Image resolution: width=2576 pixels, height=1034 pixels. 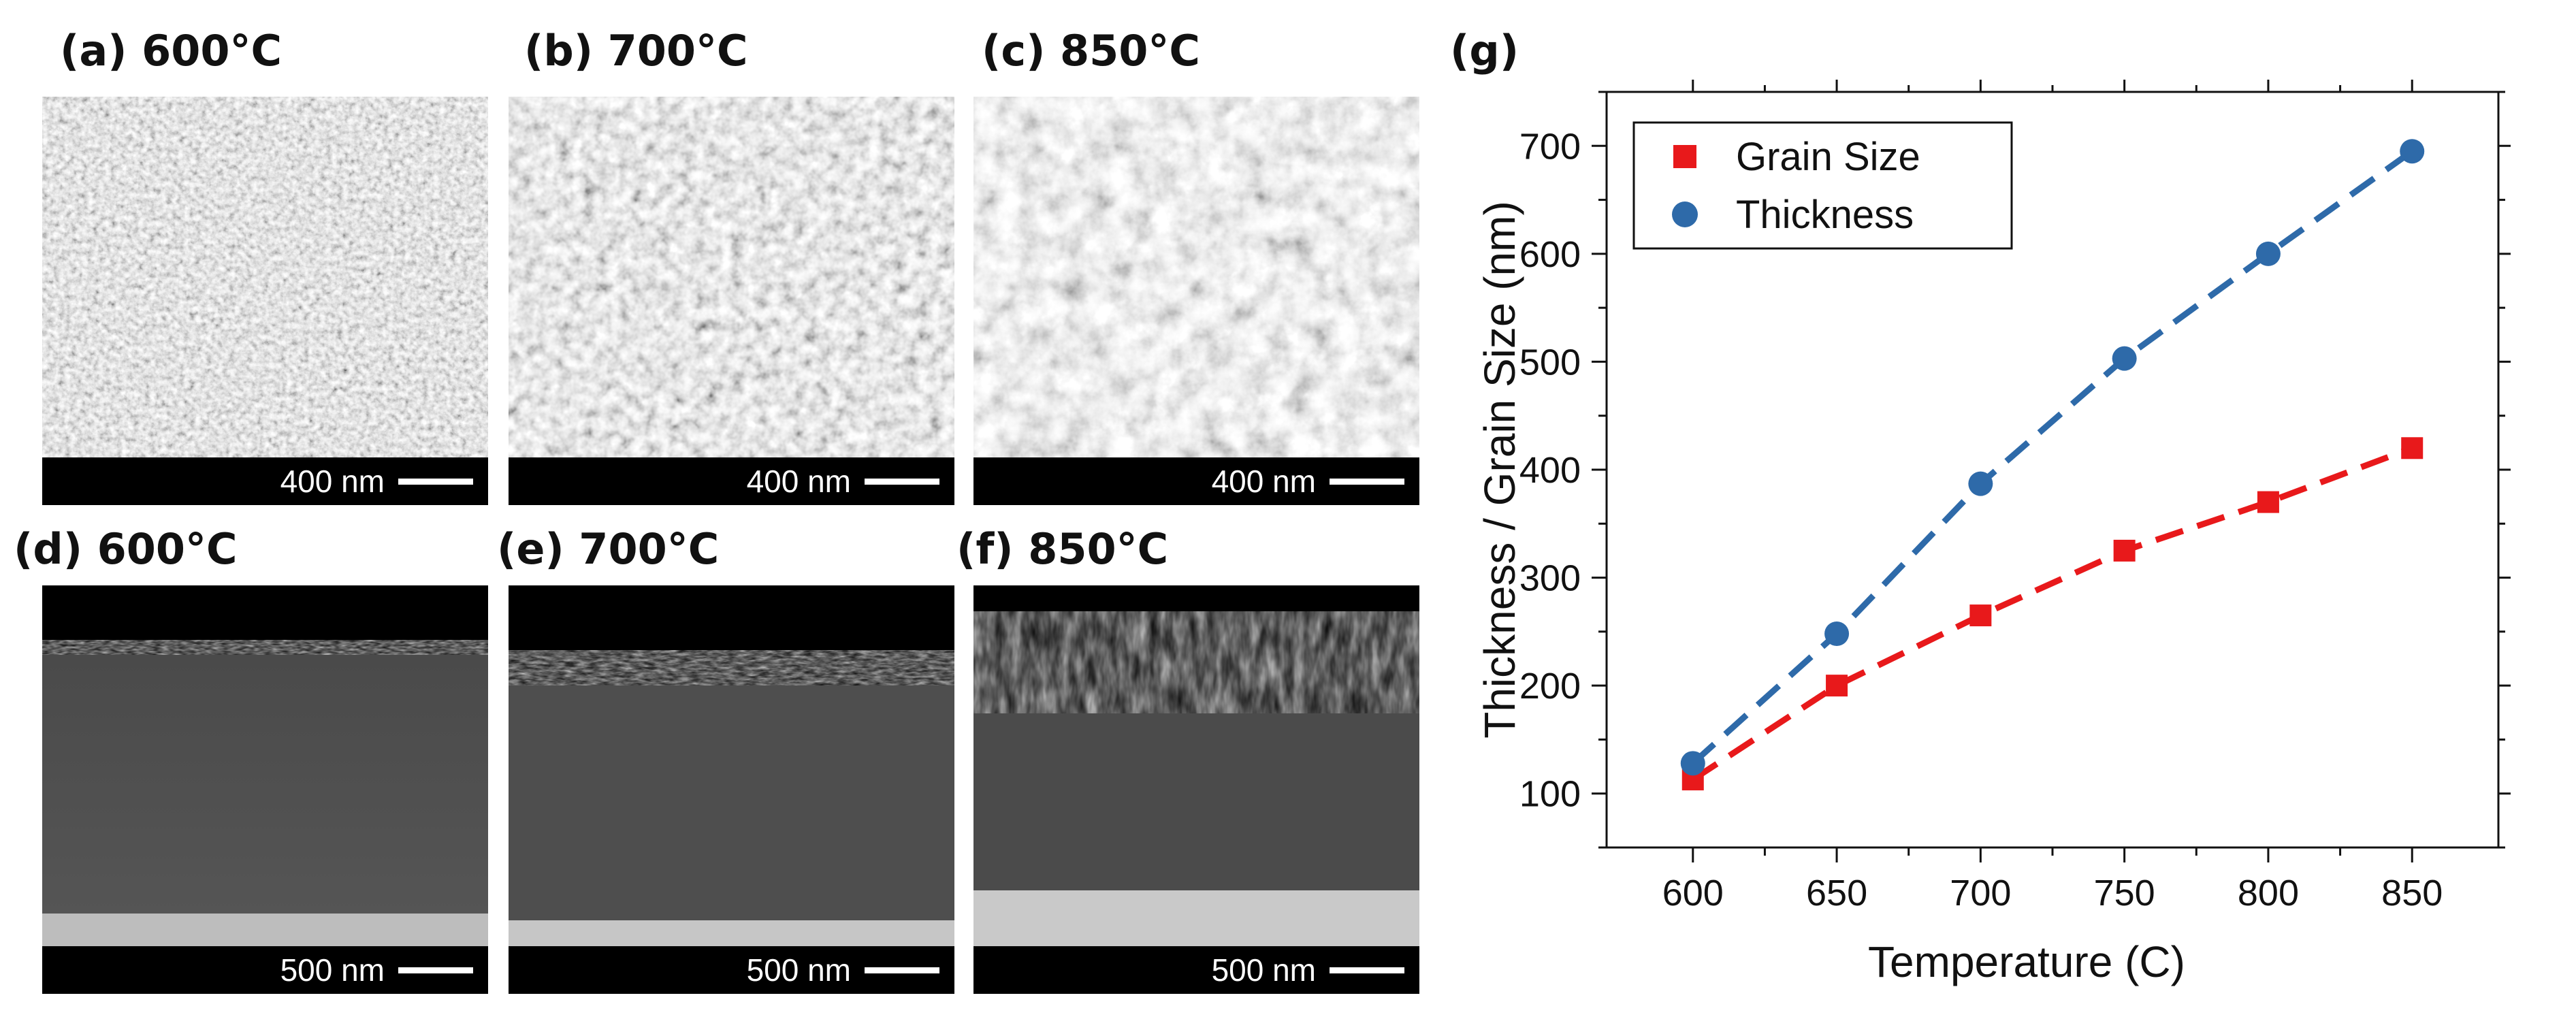 I want to click on y-tick-label: 300, so click(x=1550, y=578).